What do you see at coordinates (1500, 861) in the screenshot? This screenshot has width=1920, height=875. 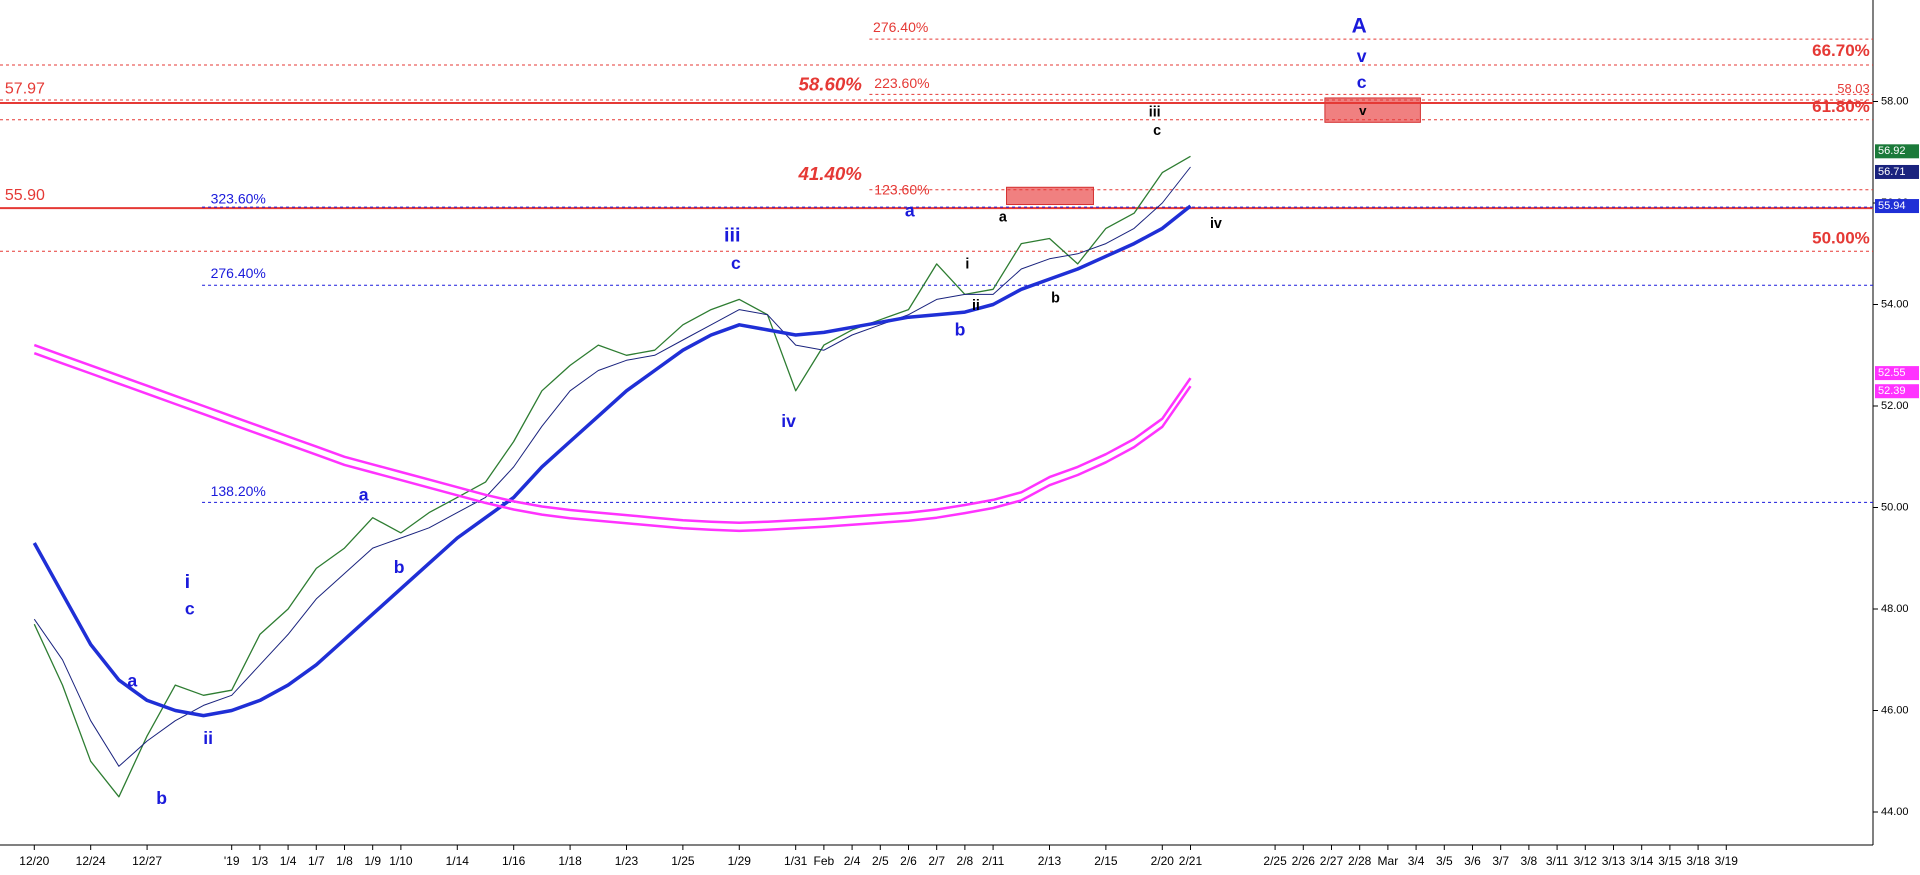 I see `x-tick-label: 3/7` at bounding box center [1500, 861].